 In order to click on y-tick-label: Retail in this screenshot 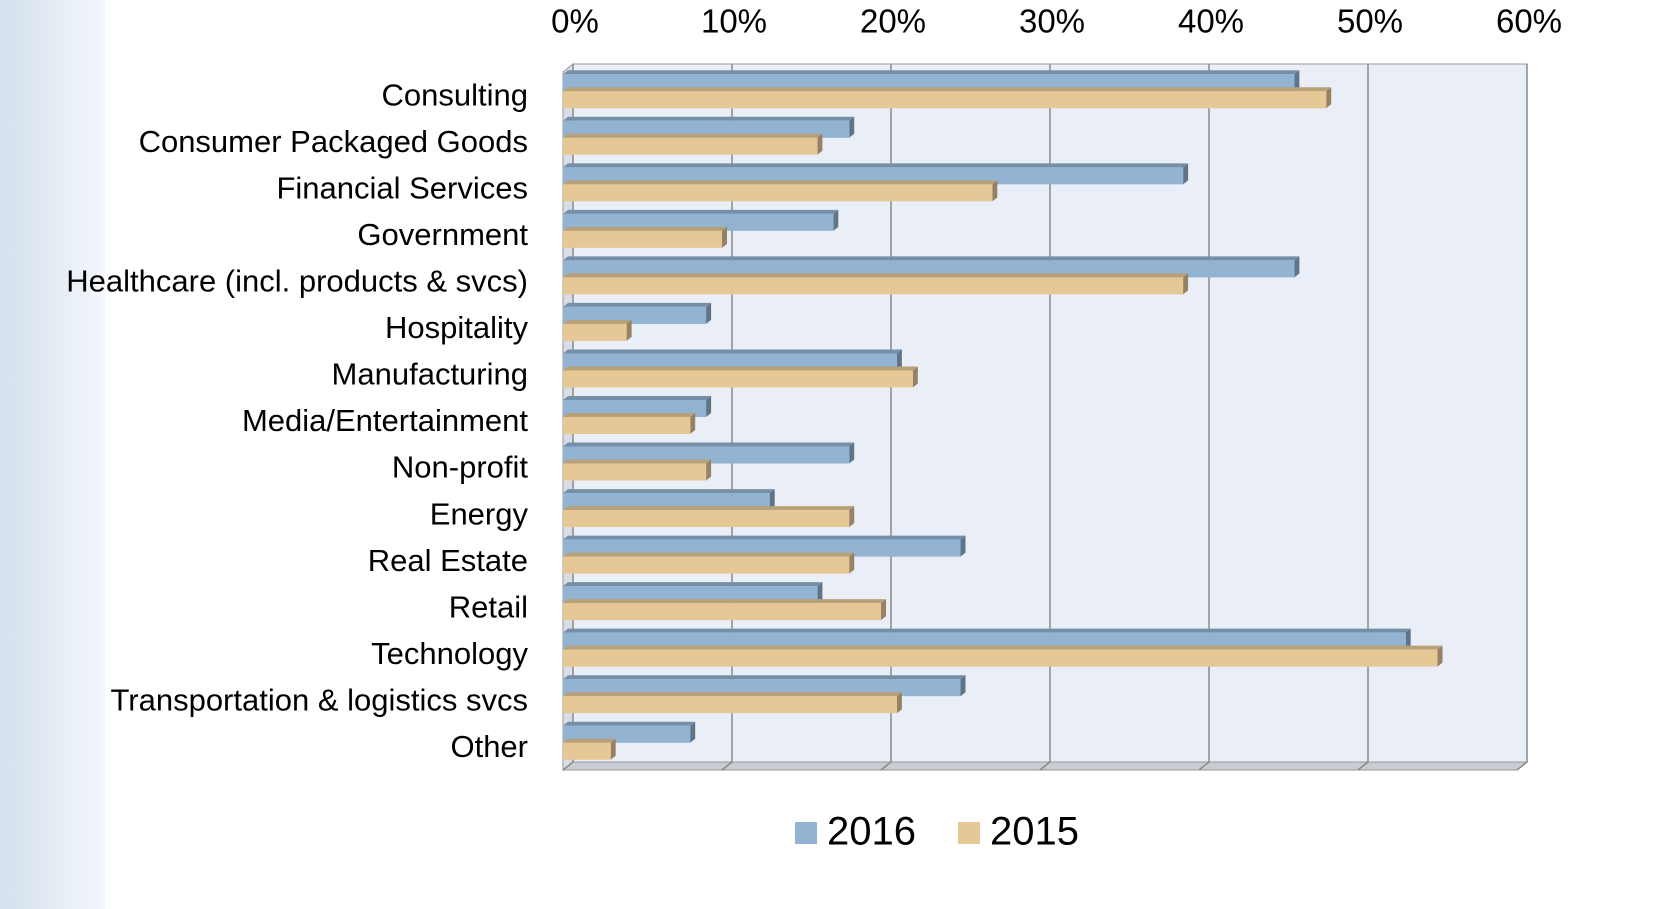, I will do `click(488, 606)`.